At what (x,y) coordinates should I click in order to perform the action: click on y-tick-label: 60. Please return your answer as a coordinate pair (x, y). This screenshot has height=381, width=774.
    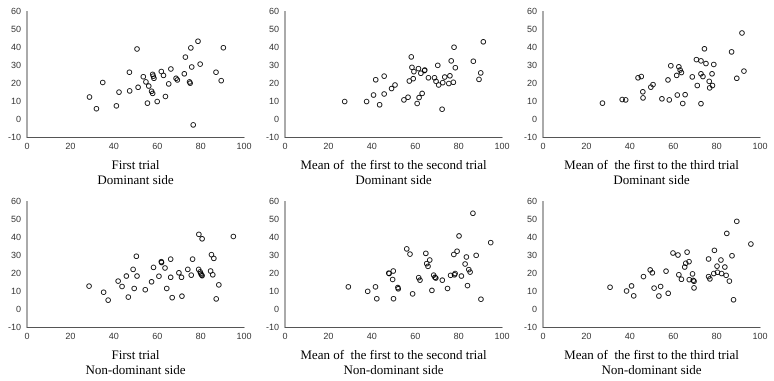
    Looking at the image, I should click on (274, 11).